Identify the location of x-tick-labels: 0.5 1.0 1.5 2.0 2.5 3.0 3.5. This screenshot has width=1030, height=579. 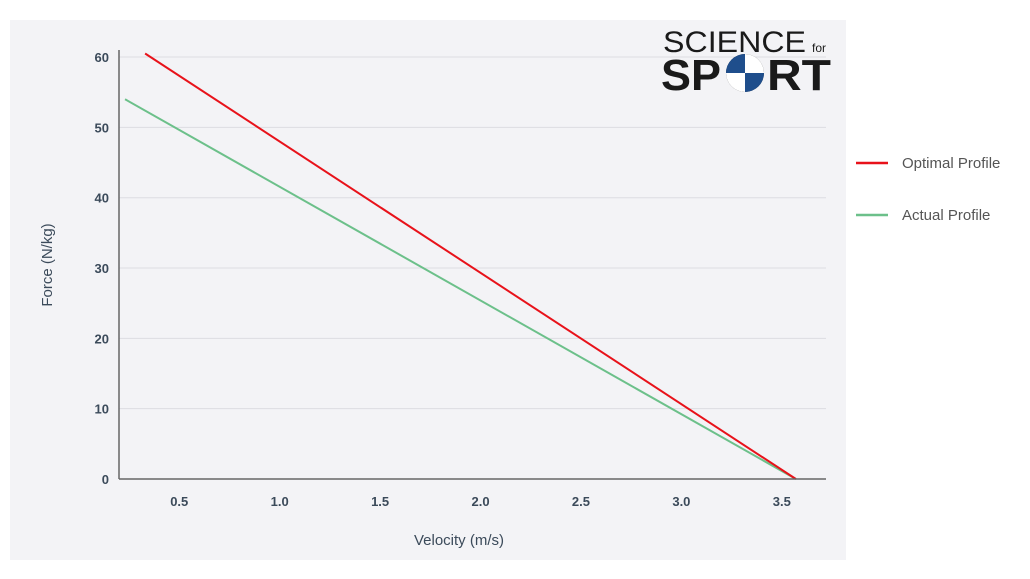
(480, 501).